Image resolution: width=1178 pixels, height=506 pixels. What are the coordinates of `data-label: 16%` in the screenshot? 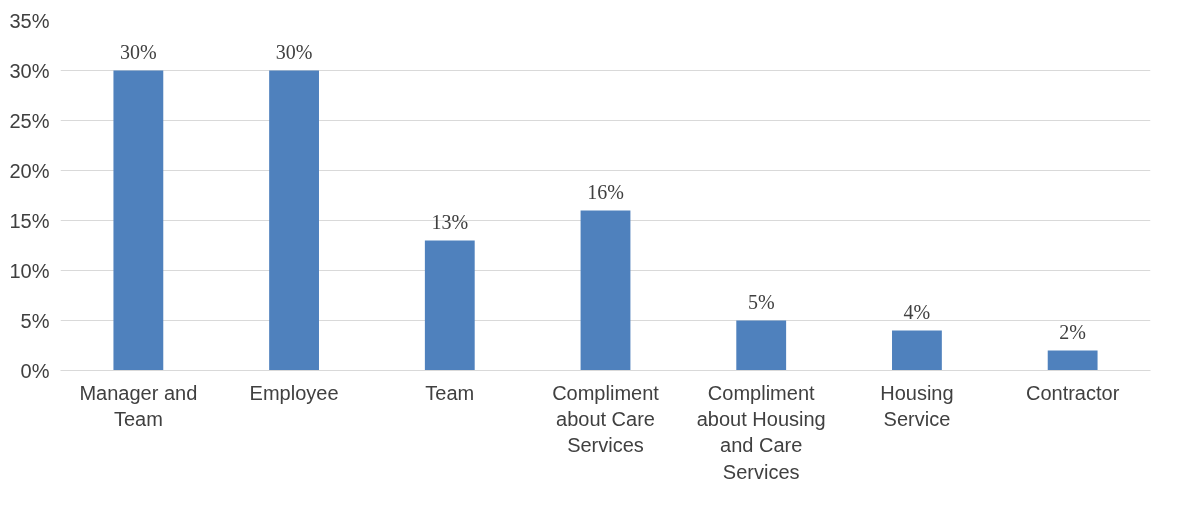 It's located at (605, 191).